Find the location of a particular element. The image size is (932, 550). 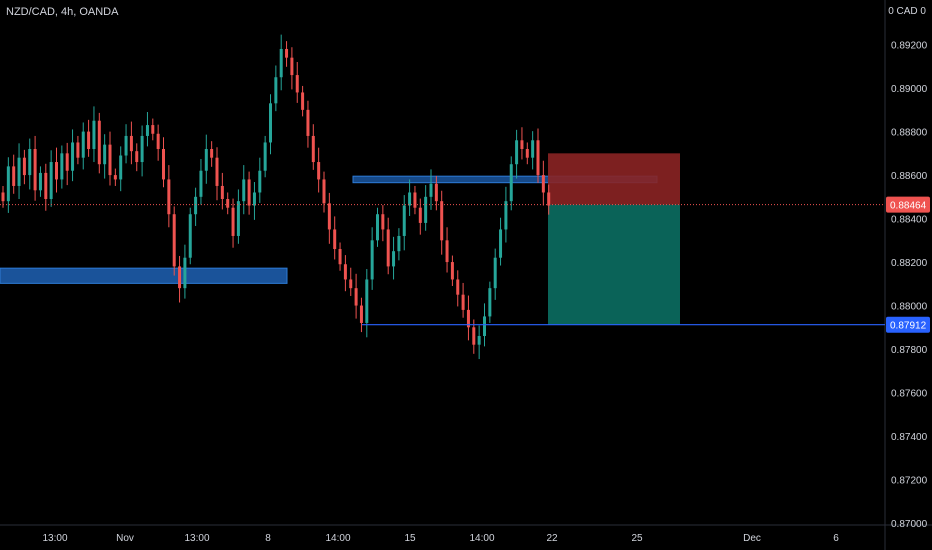

time-tick-label: 22 is located at coordinates (552, 538).